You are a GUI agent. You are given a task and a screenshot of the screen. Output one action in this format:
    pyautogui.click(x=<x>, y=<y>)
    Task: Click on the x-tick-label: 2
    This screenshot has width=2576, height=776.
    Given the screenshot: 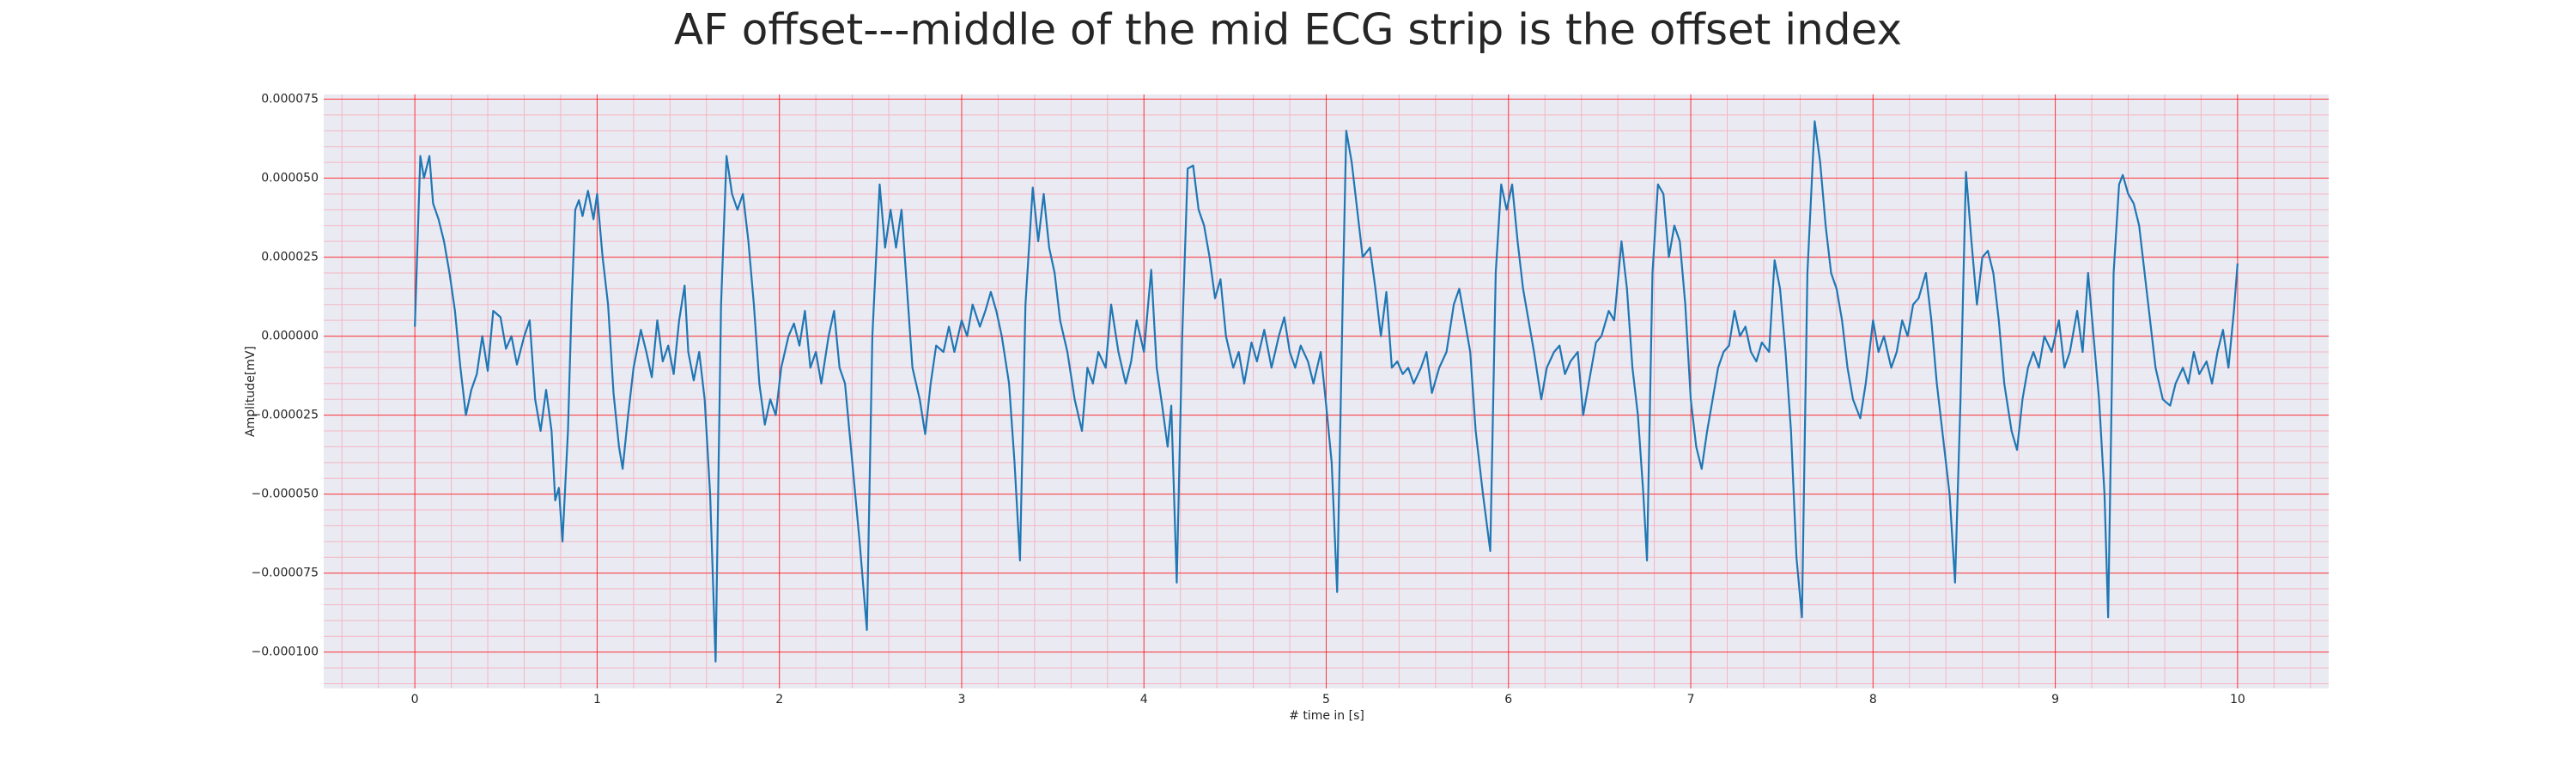 What is the action you would take?
    pyautogui.click(x=779, y=699)
    